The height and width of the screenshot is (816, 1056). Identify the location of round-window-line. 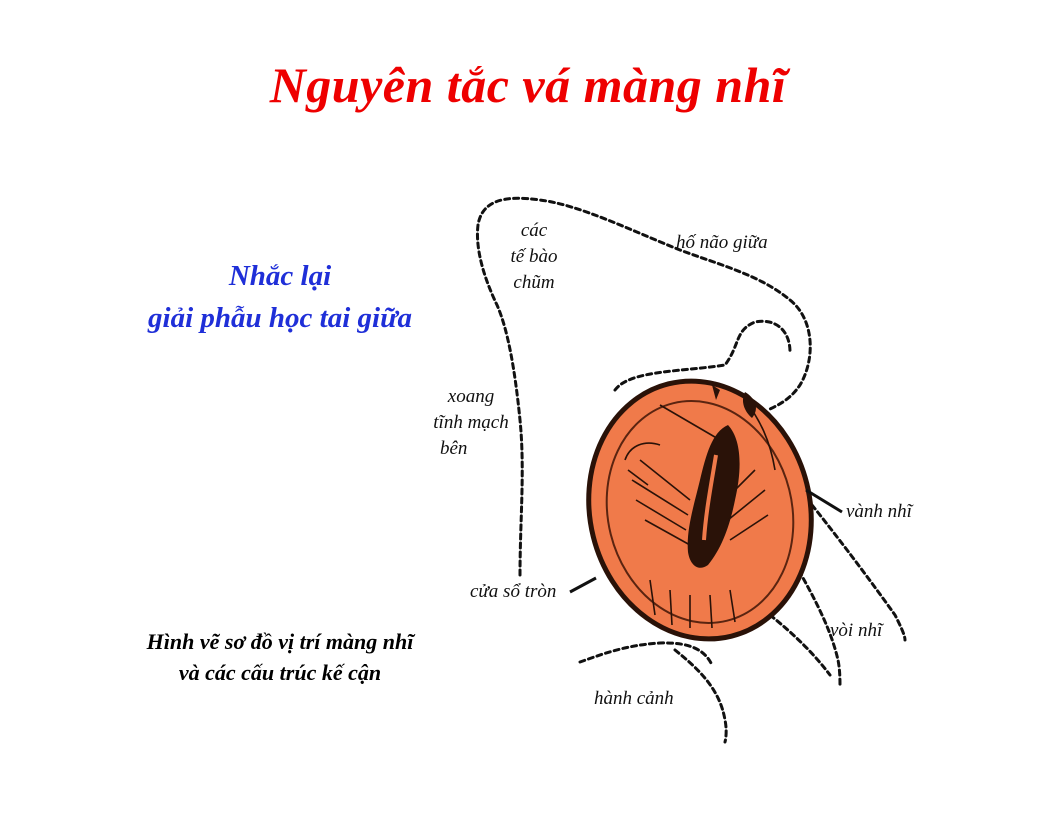
(646, 654).